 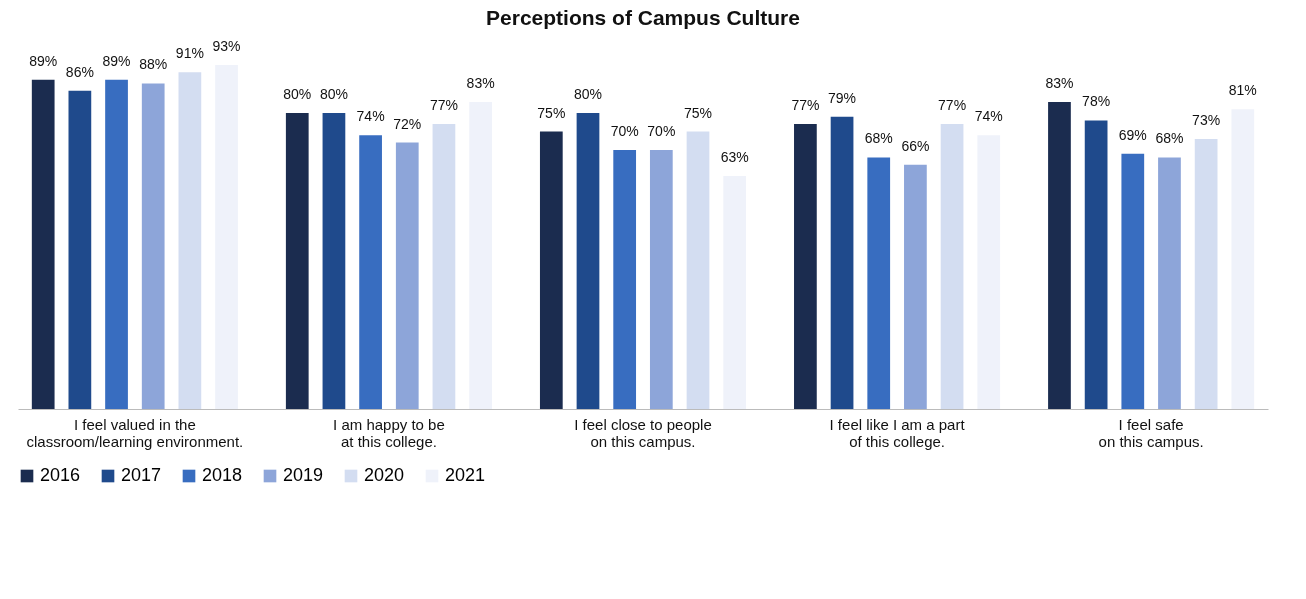 What do you see at coordinates (1151, 432) in the screenshot?
I see `x-tick-label: I feel safe on this campus.` at bounding box center [1151, 432].